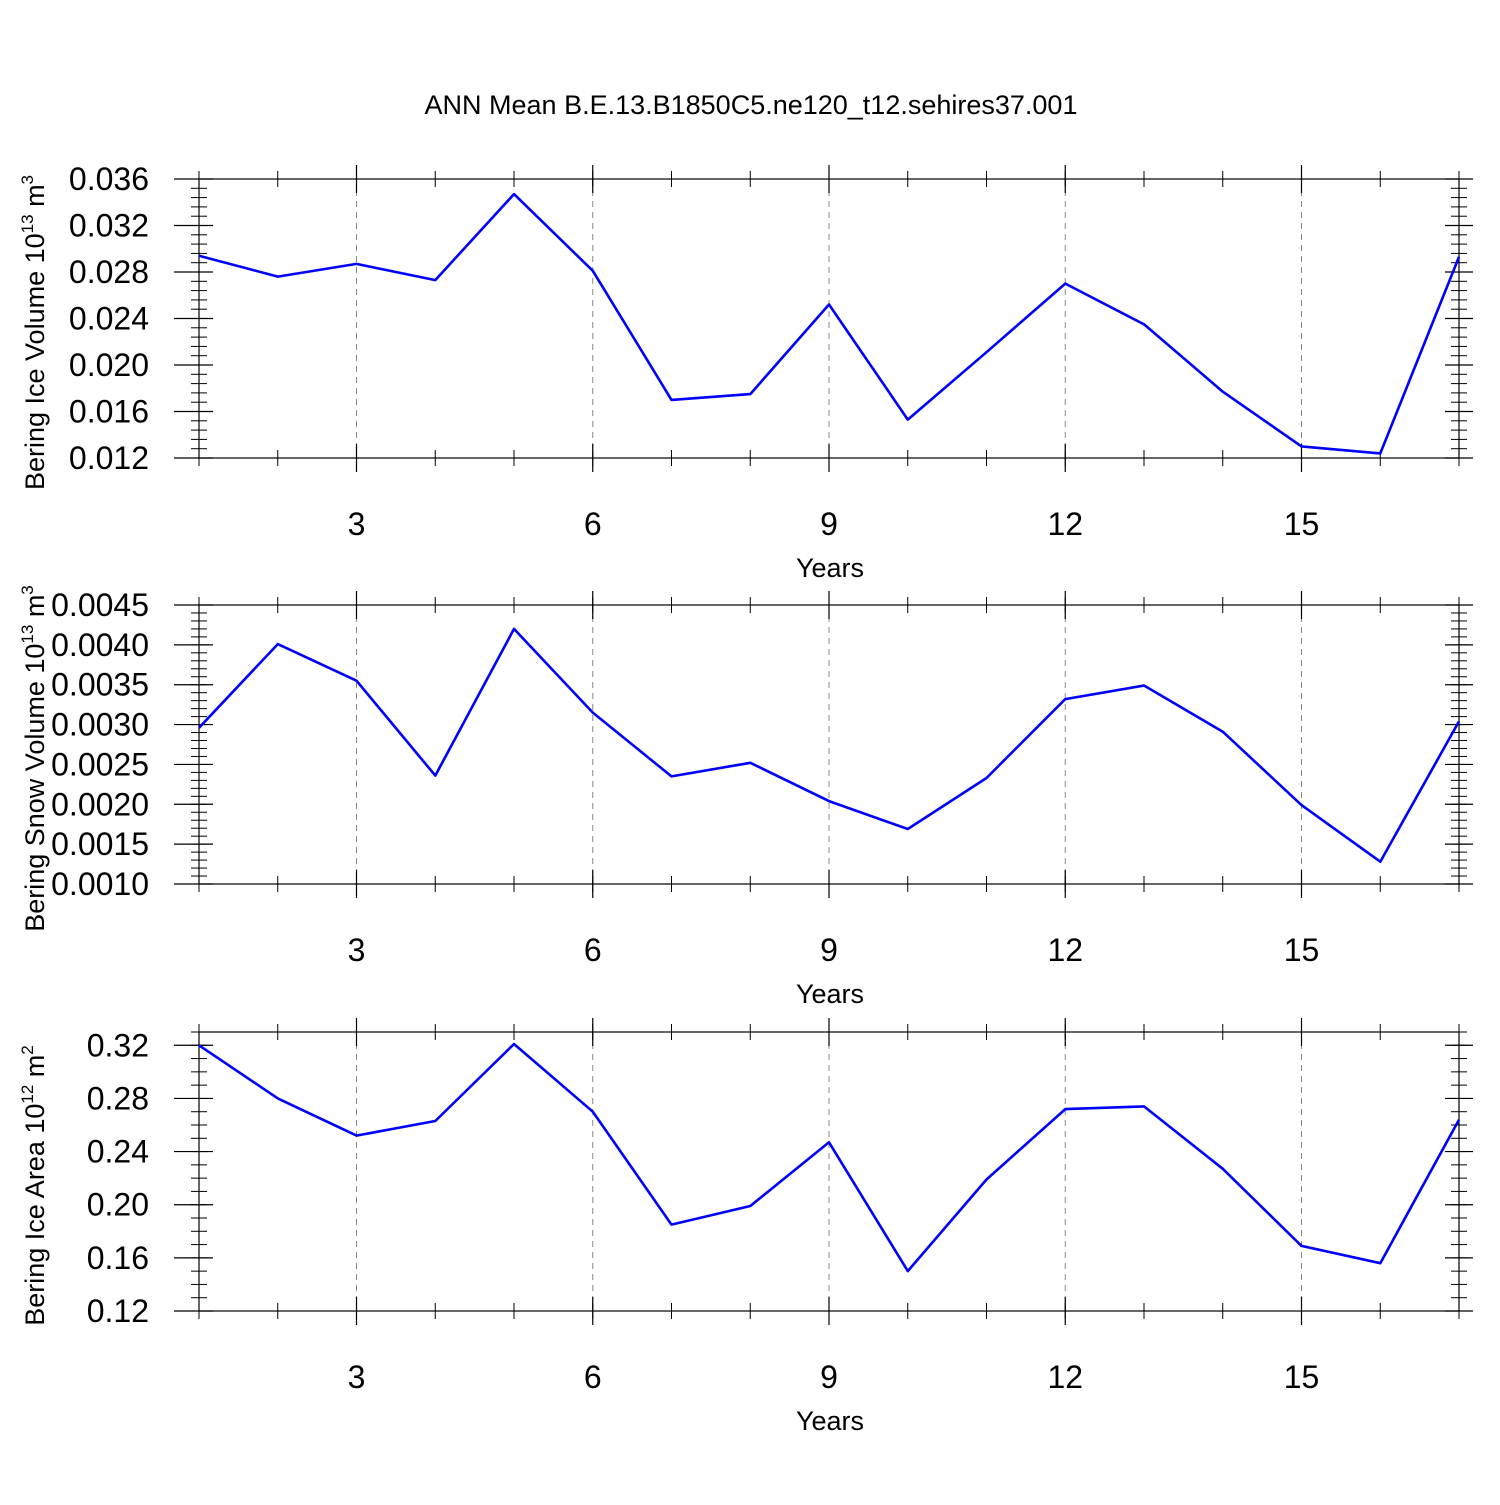 The height and width of the screenshot is (1505, 1500). What do you see at coordinates (100, 804) in the screenshot?
I see `y-tick-label: 0.0020` at bounding box center [100, 804].